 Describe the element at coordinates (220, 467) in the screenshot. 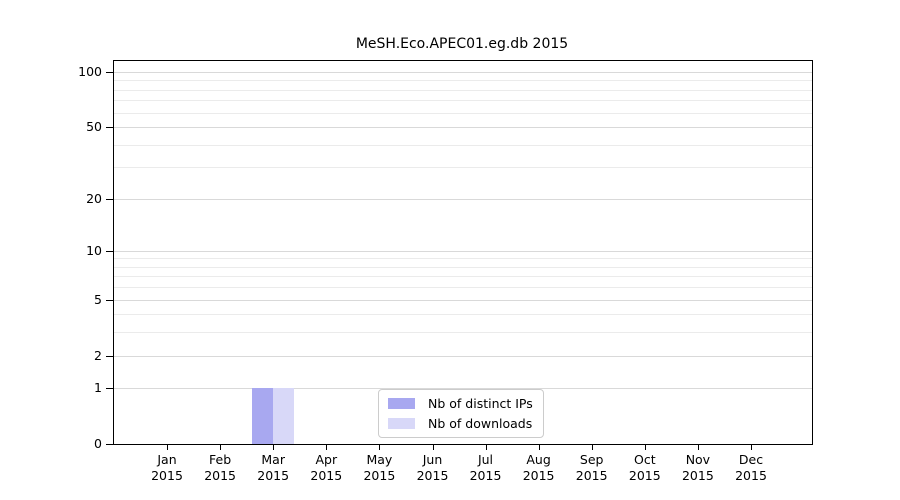

I see `x-tick-label: Feb 2015` at that location.